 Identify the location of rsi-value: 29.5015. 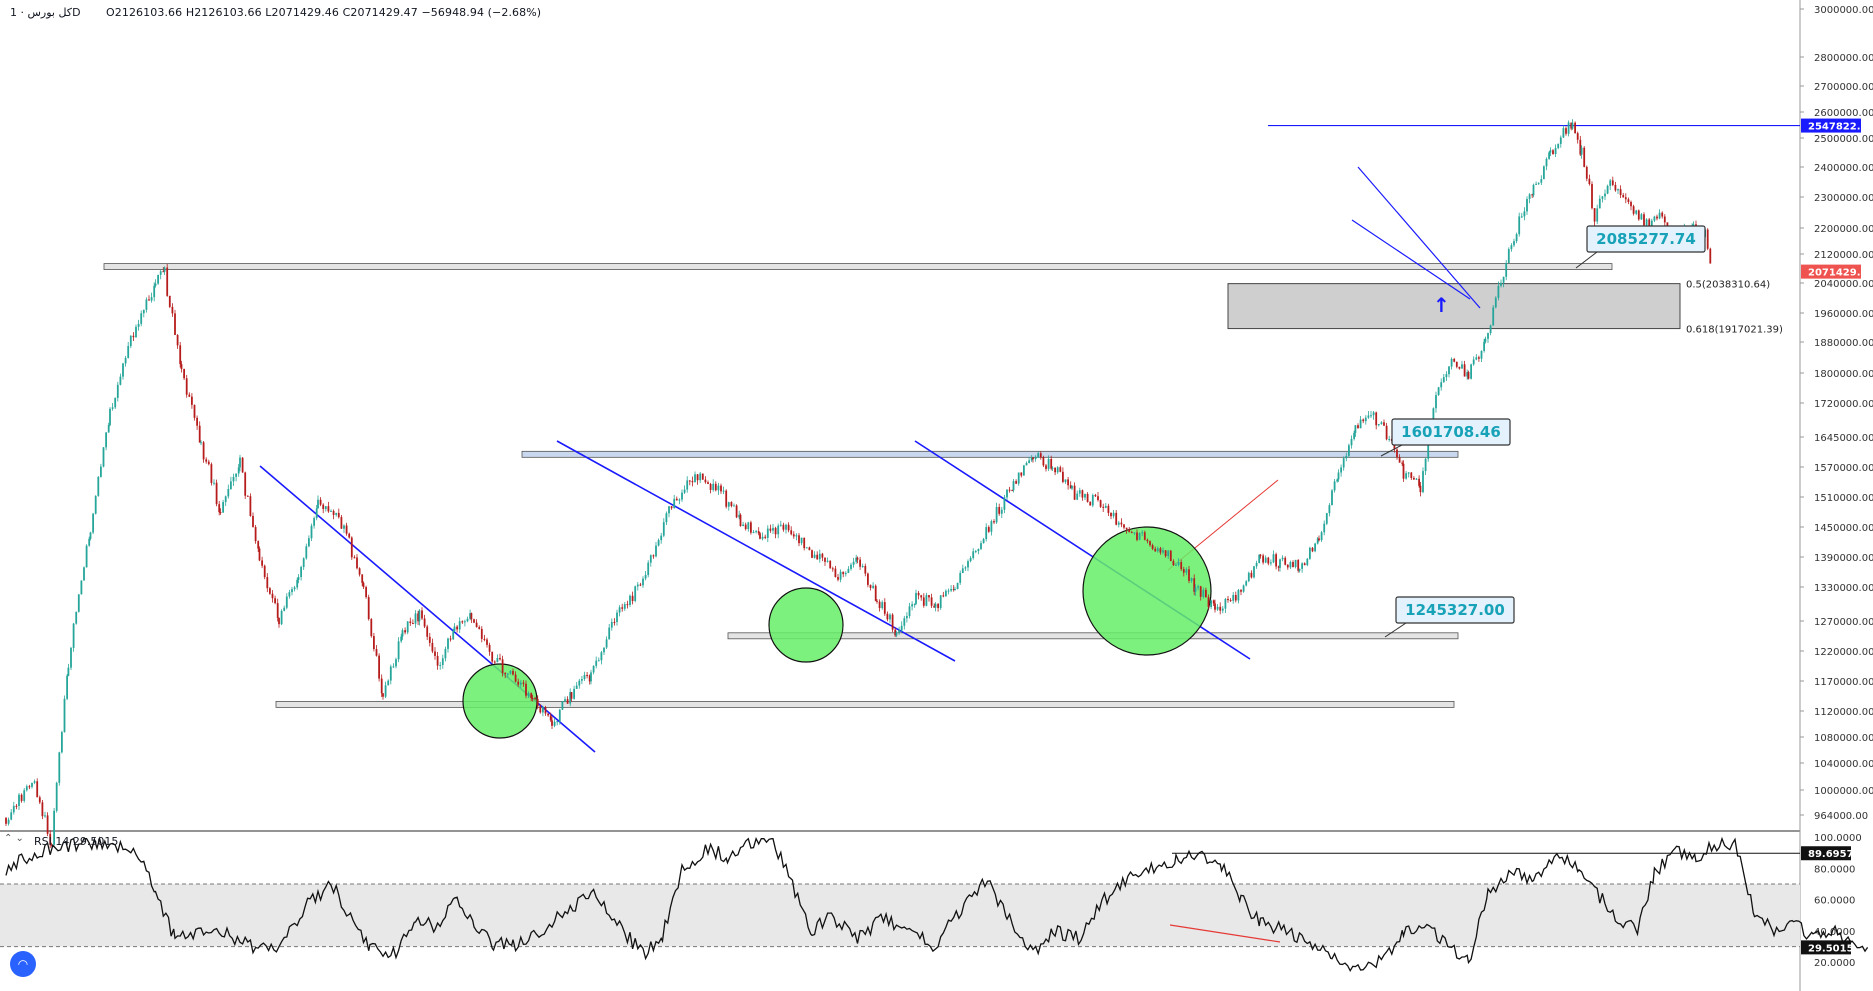
(95, 841).